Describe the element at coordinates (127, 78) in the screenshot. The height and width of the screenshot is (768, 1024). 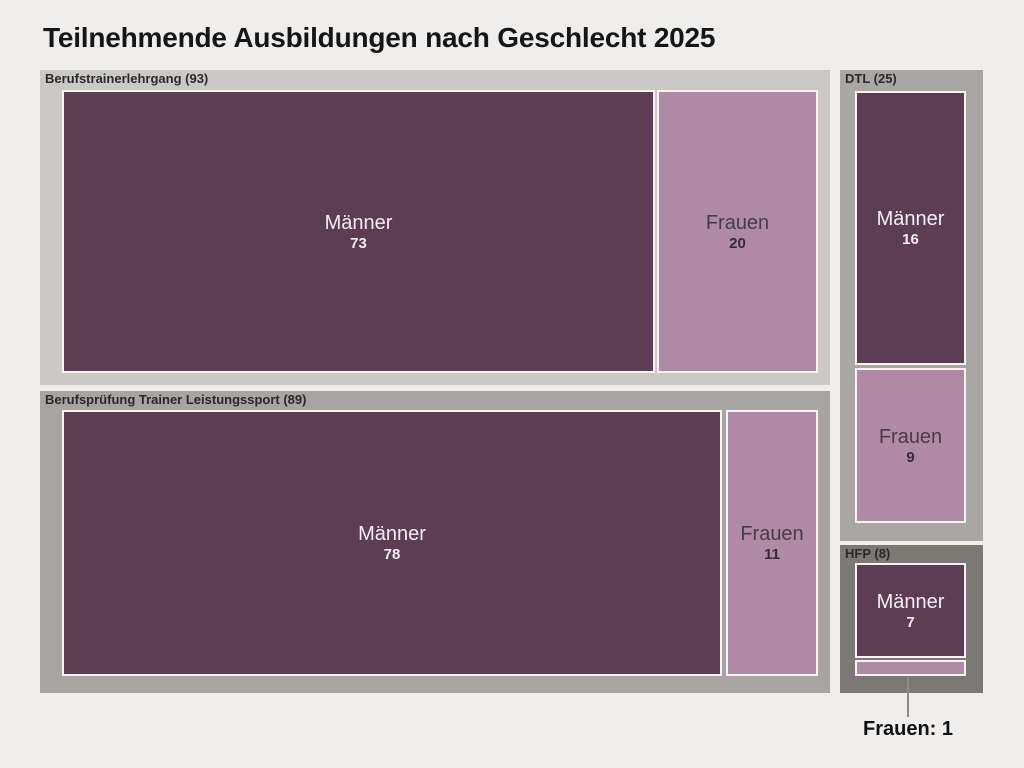
I see `group-header-berufstrainerlehrgang: Berufstrainerlehrgang (93)` at that location.